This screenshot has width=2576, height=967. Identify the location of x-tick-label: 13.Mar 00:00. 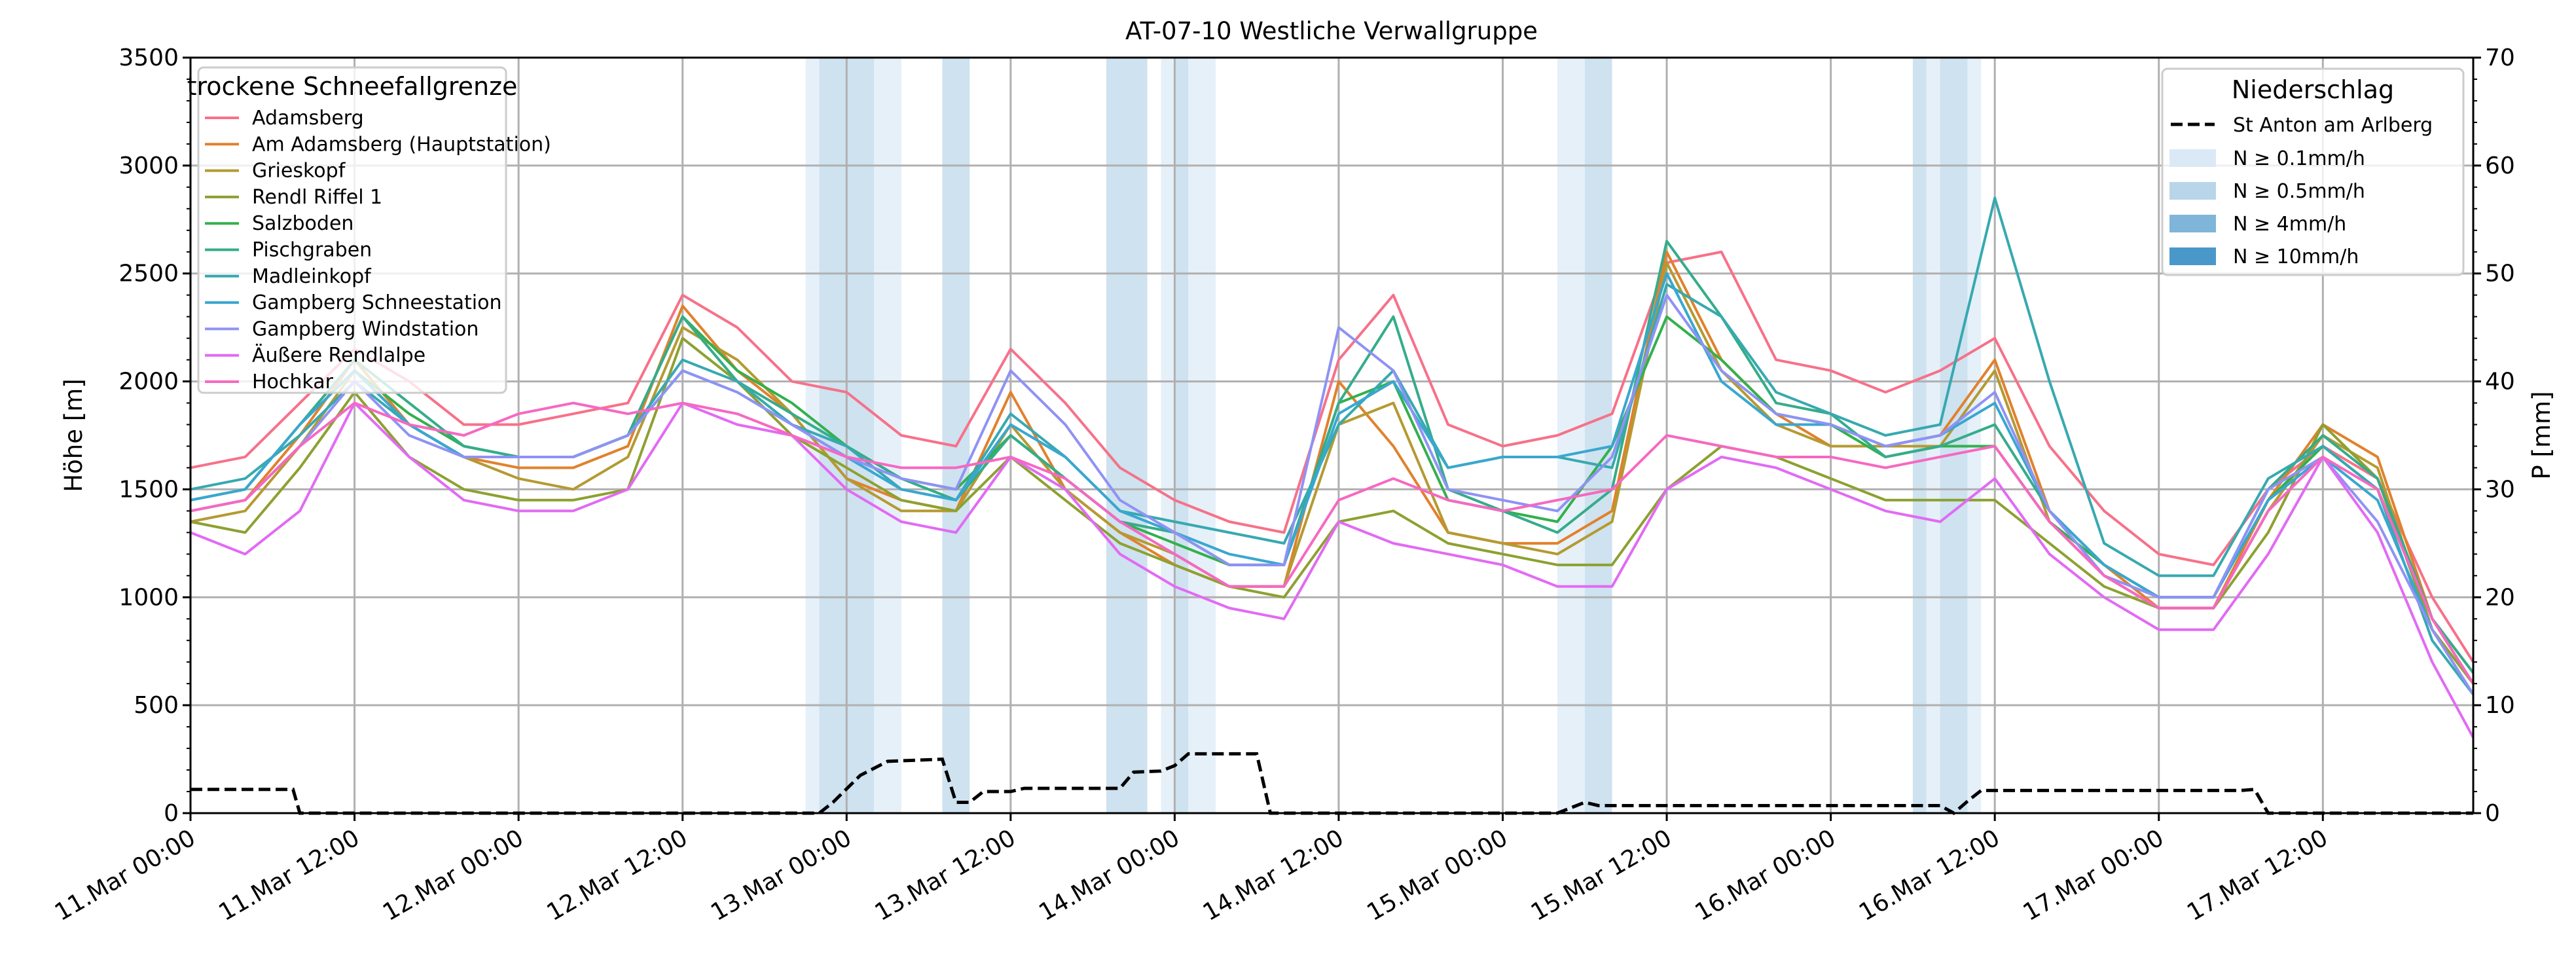
(781, 875).